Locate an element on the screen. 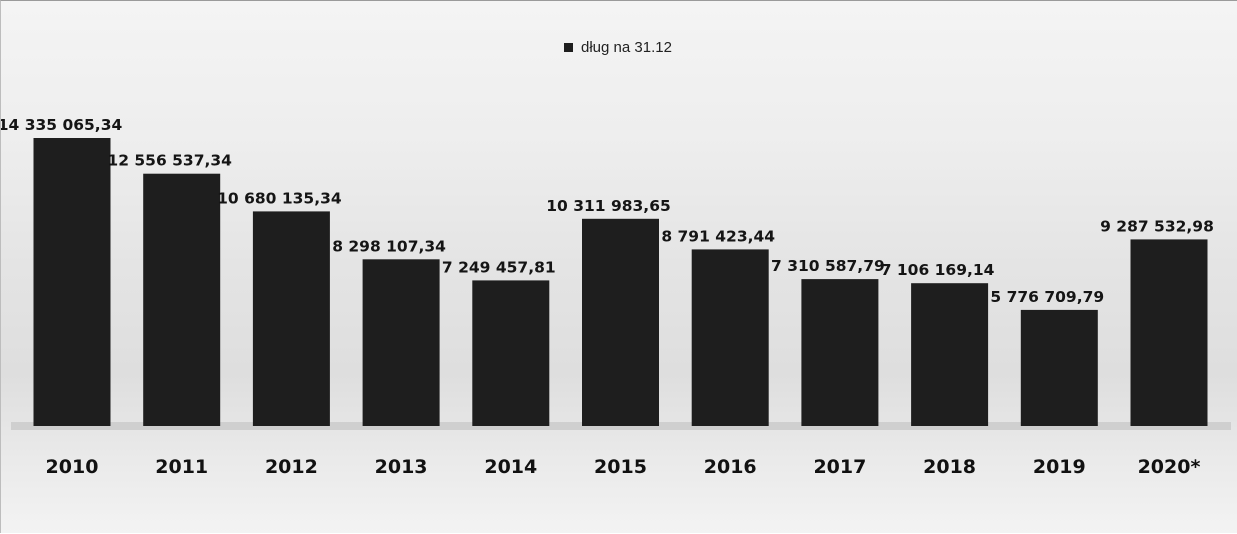 Image resolution: width=1237 pixels, height=534 pixels. x-tick-label: 2017 is located at coordinates (839, 467).